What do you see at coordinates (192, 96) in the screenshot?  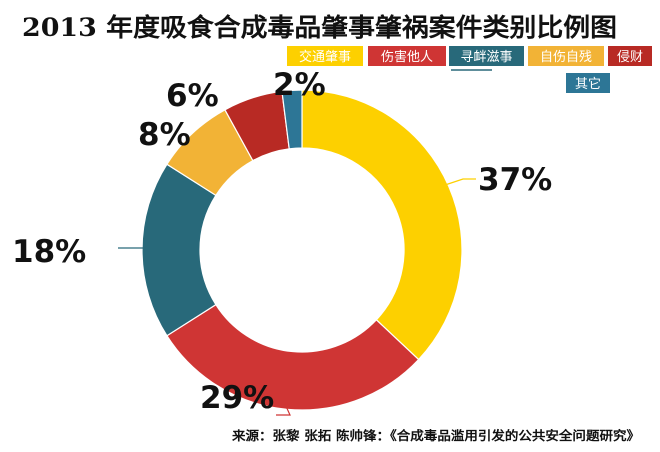 I see `data-label-5: 6%` at bounding box center [192, 96].